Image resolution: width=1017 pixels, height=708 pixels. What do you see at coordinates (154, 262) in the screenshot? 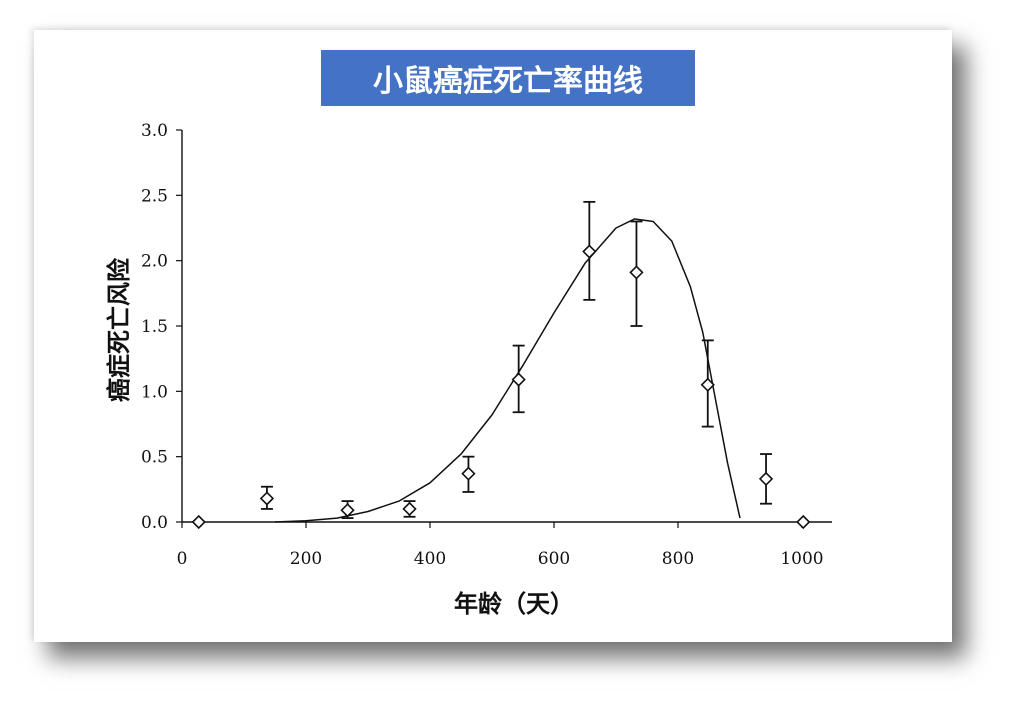
I see `y-tick-label: 2.0` at bounding box center [154, 262].